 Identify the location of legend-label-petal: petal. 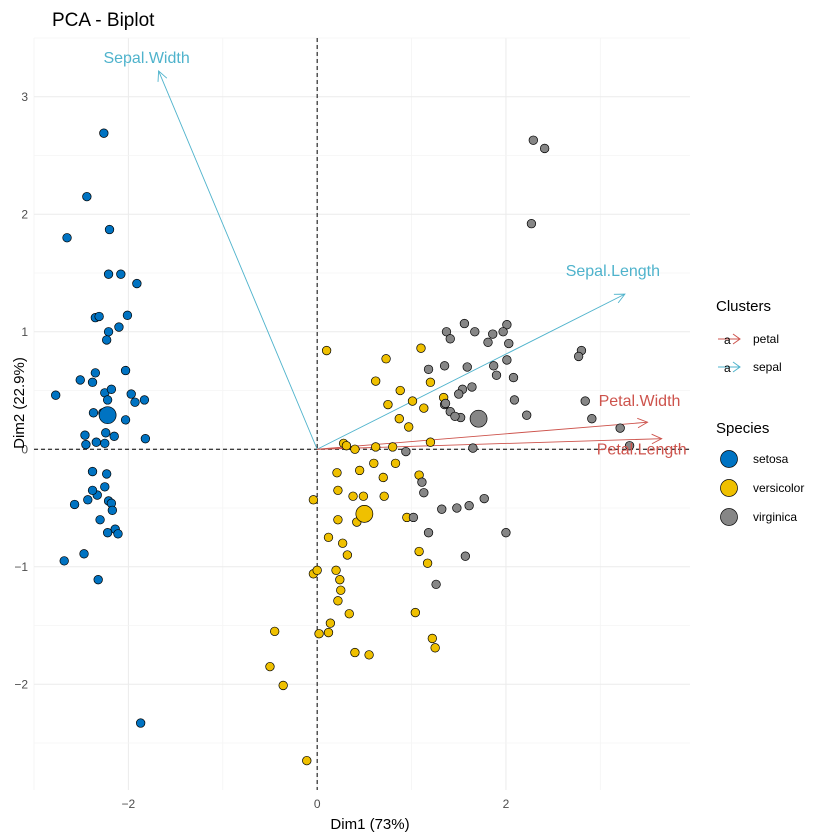
(766, 339).